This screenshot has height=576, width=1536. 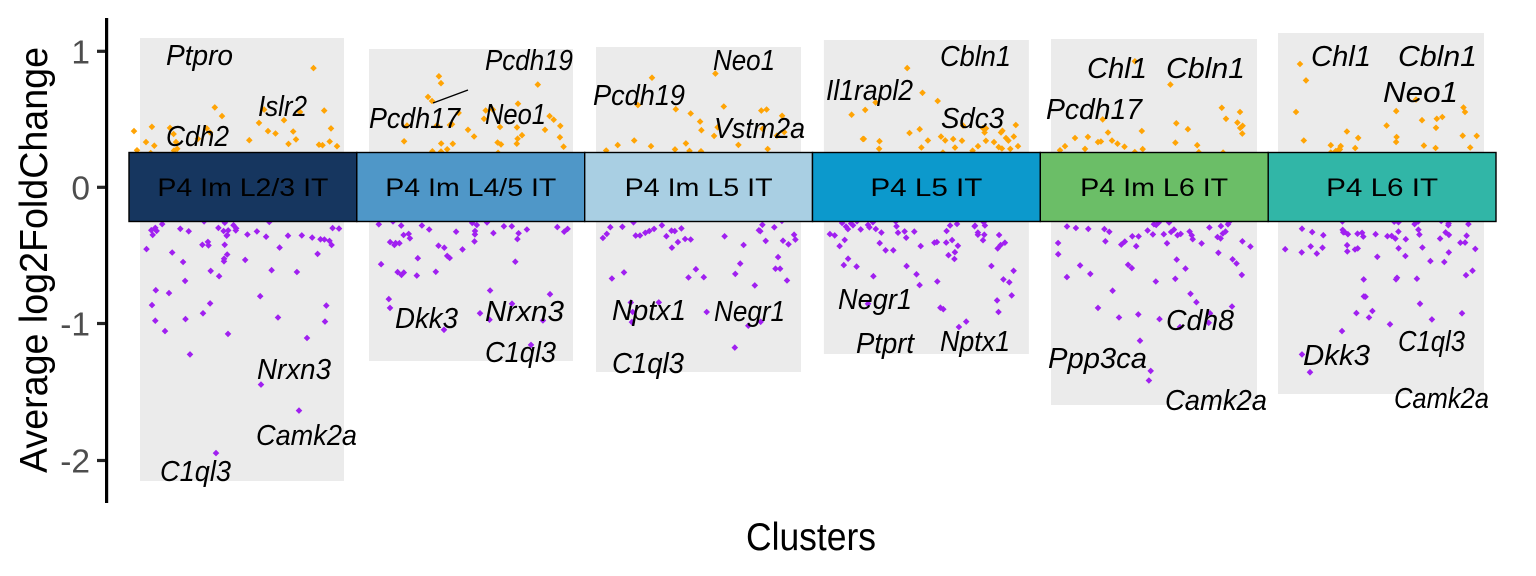 I want to click on svg-text: -1, so click(x=75, y=325).